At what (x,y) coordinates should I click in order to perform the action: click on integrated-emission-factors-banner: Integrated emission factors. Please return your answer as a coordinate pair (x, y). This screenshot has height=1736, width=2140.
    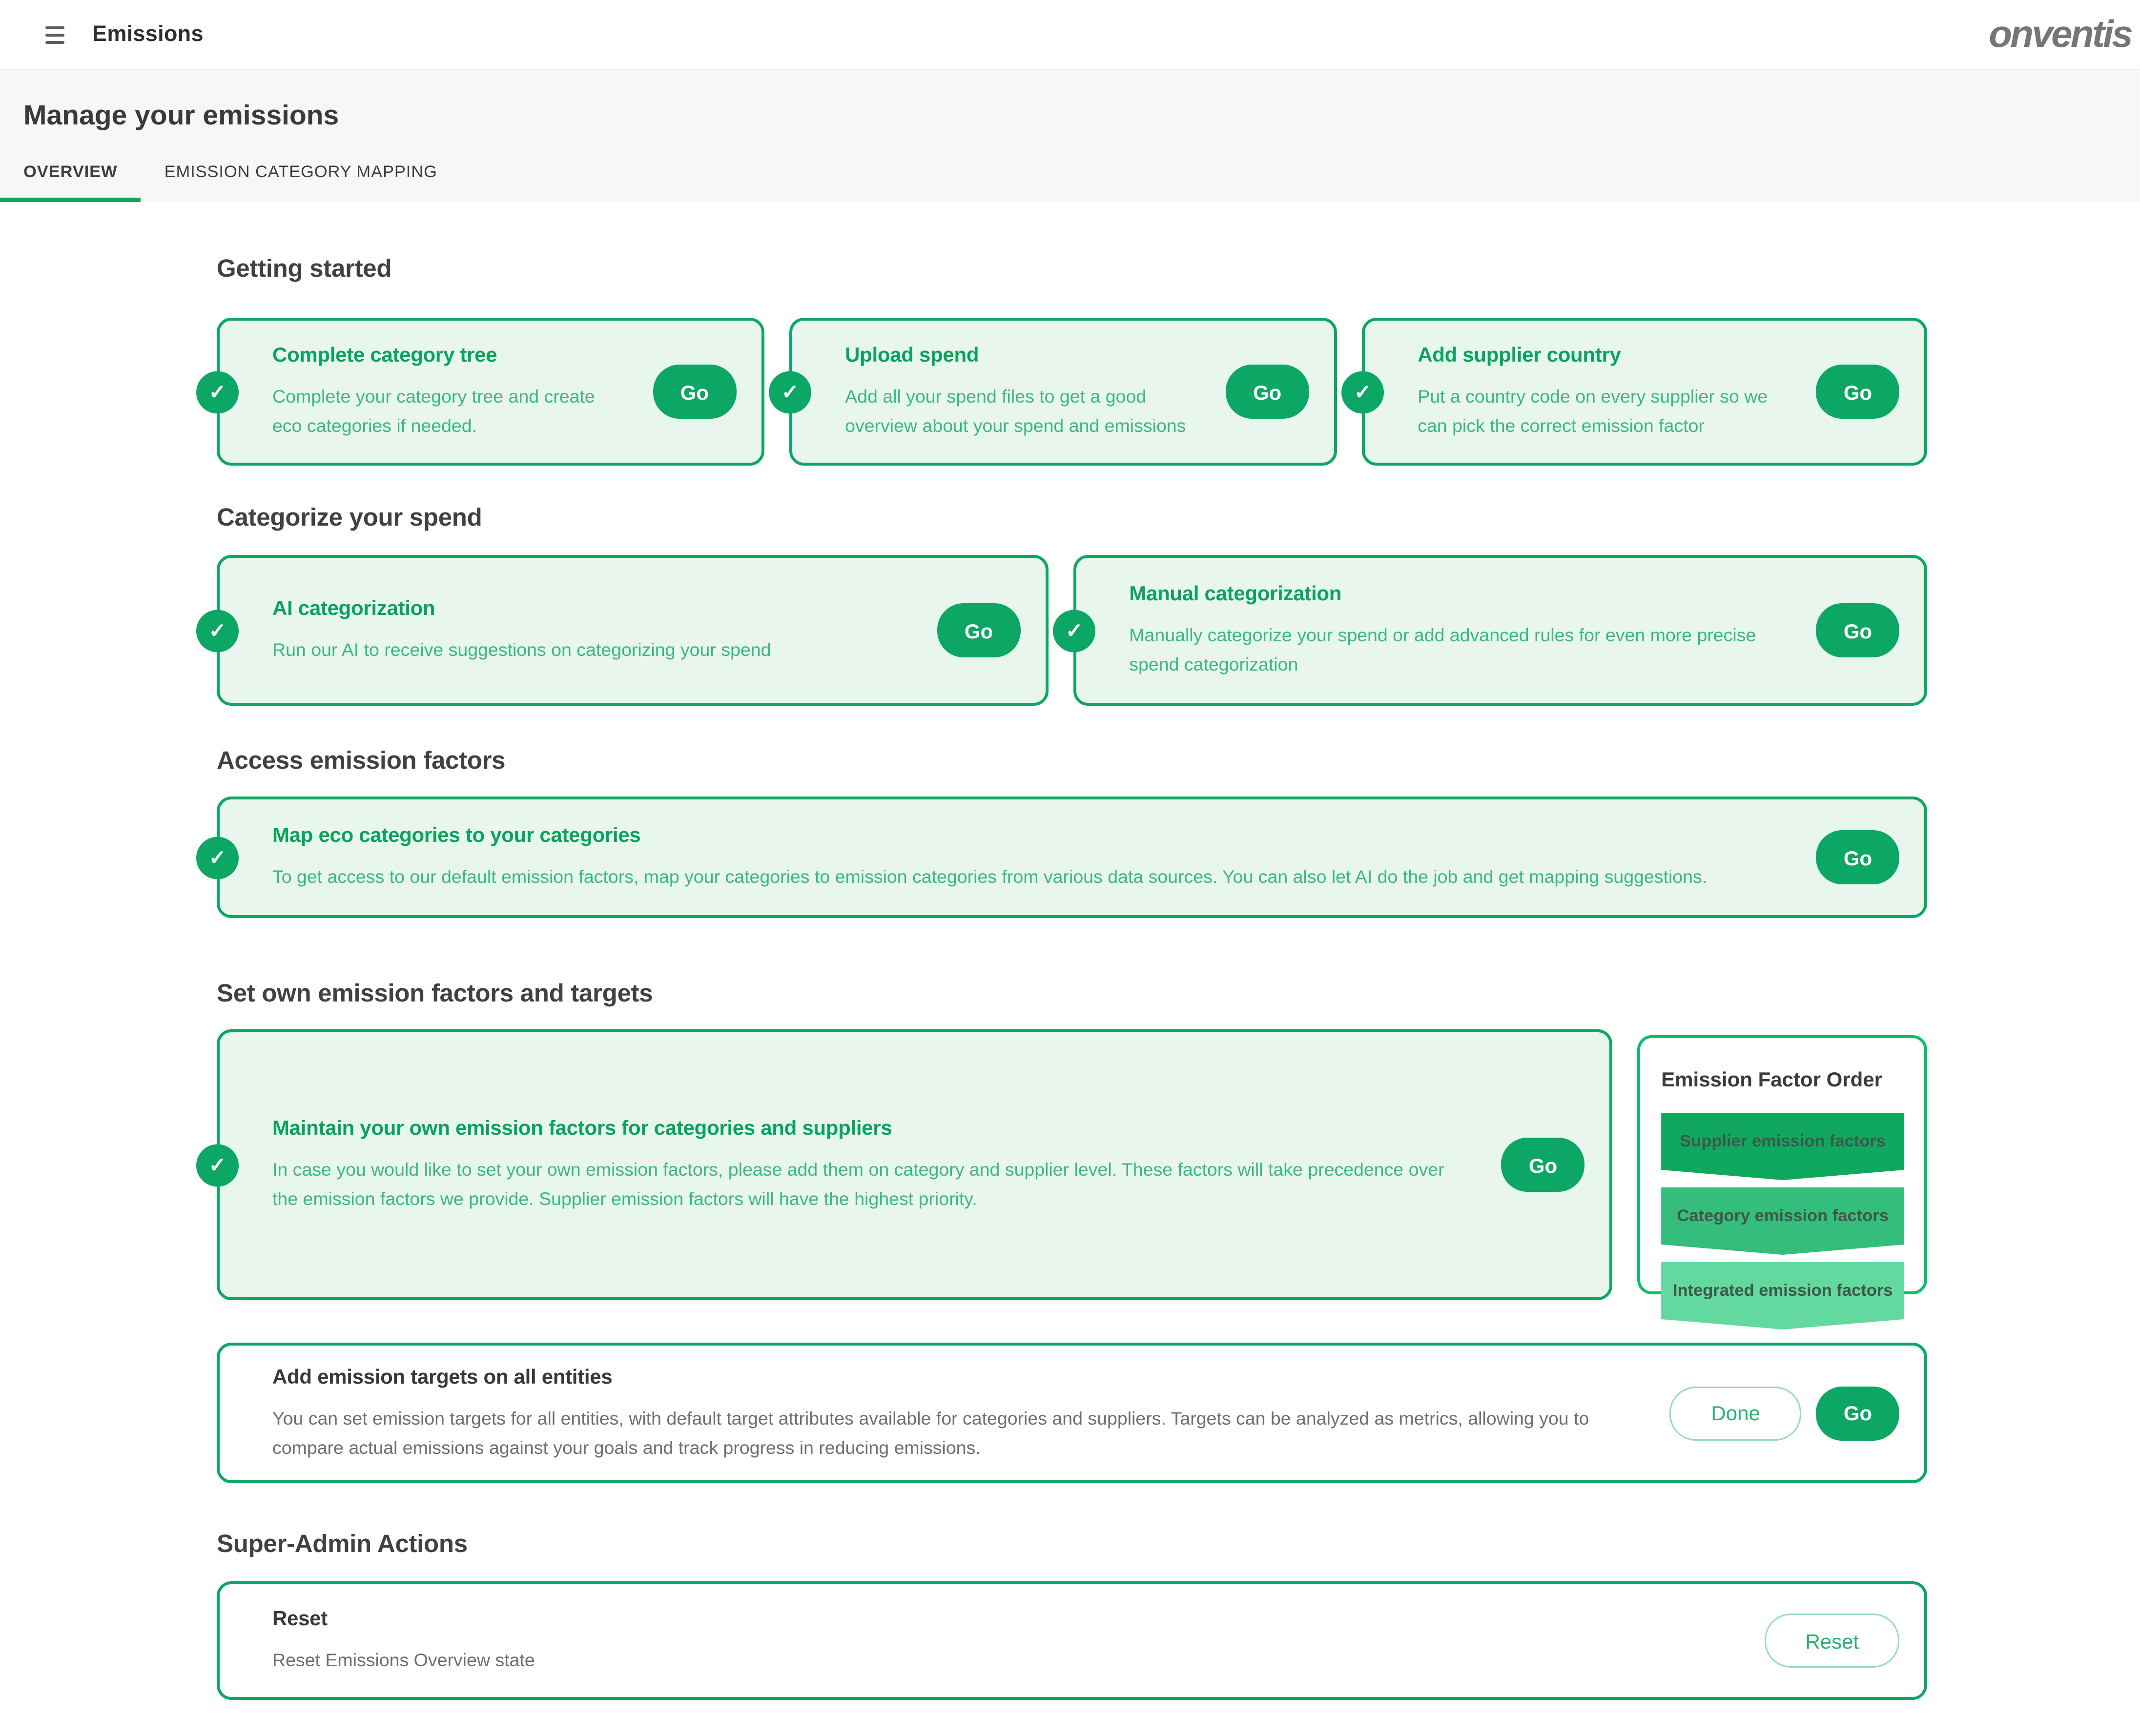
    Looking at the image, I should click on (1782, 1295).